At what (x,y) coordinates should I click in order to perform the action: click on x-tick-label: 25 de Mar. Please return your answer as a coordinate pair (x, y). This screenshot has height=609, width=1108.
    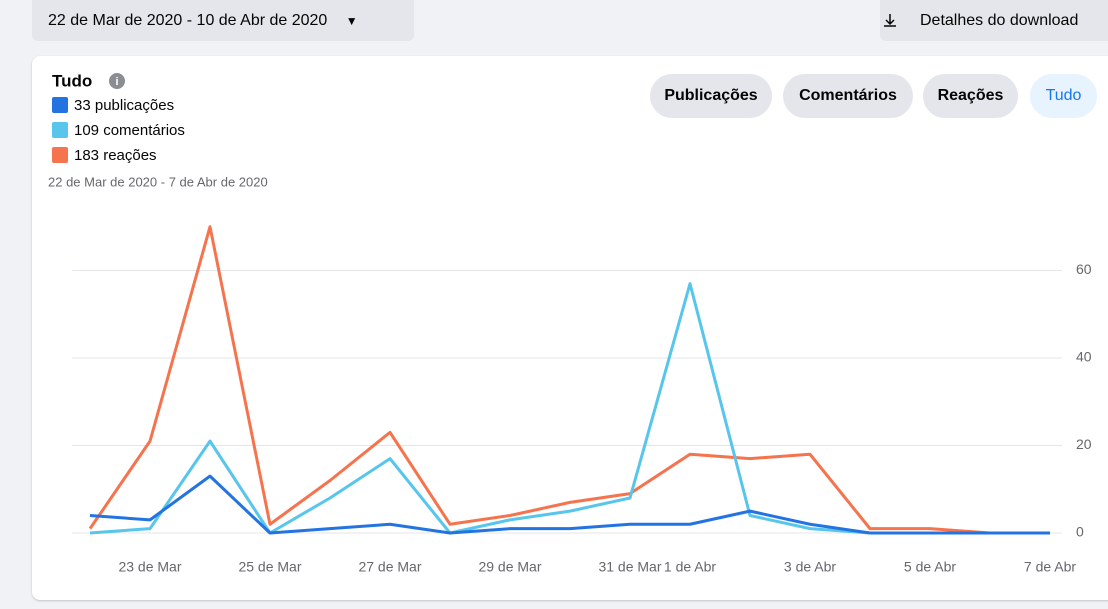
    Looking at the image, I should click on (269, 567).